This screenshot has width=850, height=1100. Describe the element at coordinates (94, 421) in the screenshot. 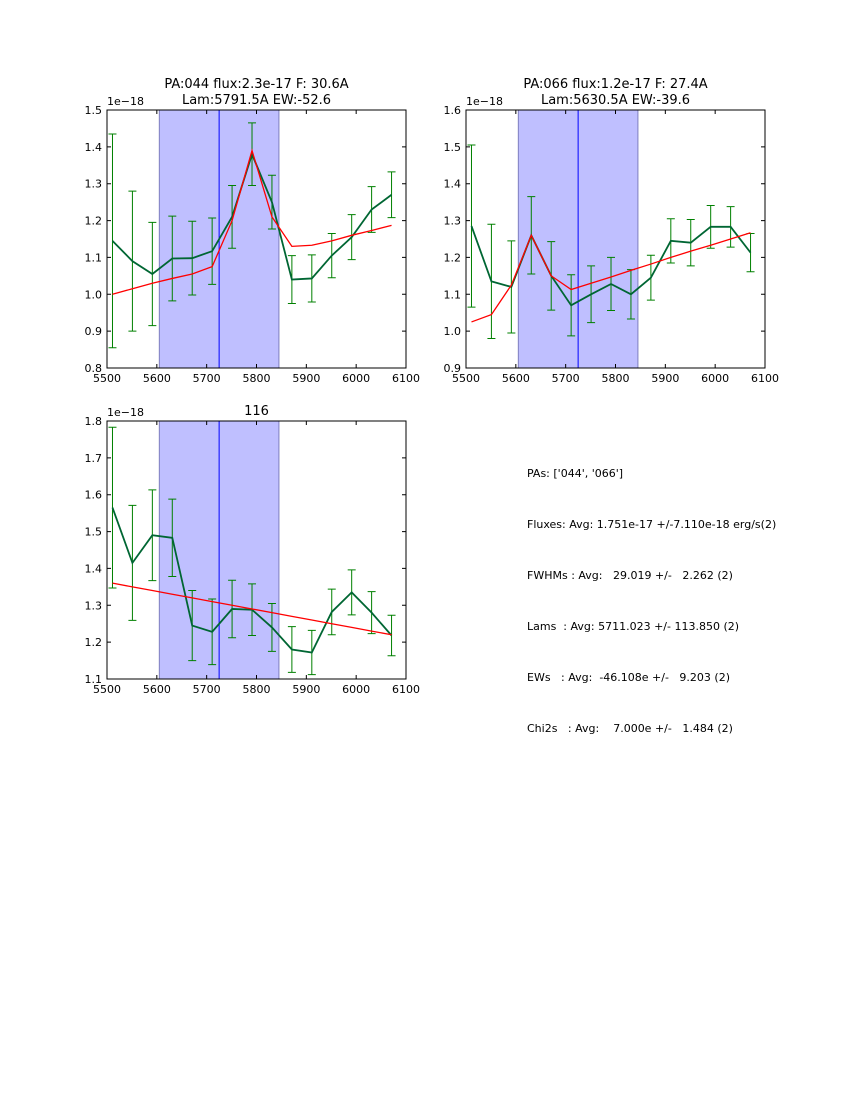

I see `y-tick-label: 1.8` at that location.